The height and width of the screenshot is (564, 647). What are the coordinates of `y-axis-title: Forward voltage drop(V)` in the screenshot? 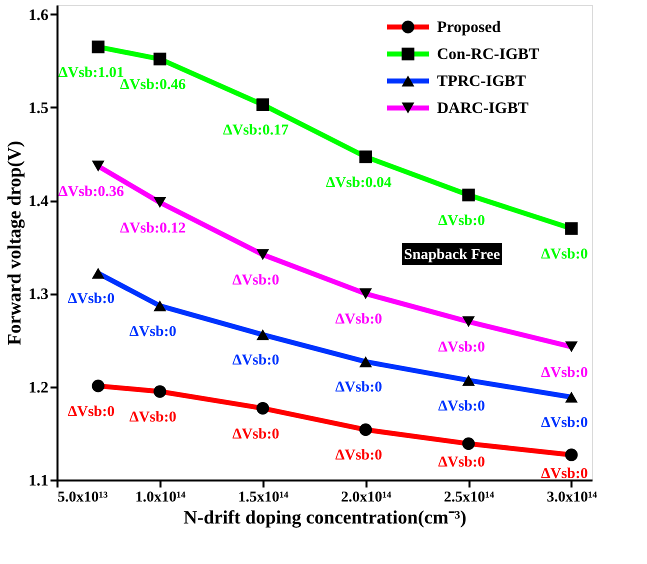 It's located at (15, 243).